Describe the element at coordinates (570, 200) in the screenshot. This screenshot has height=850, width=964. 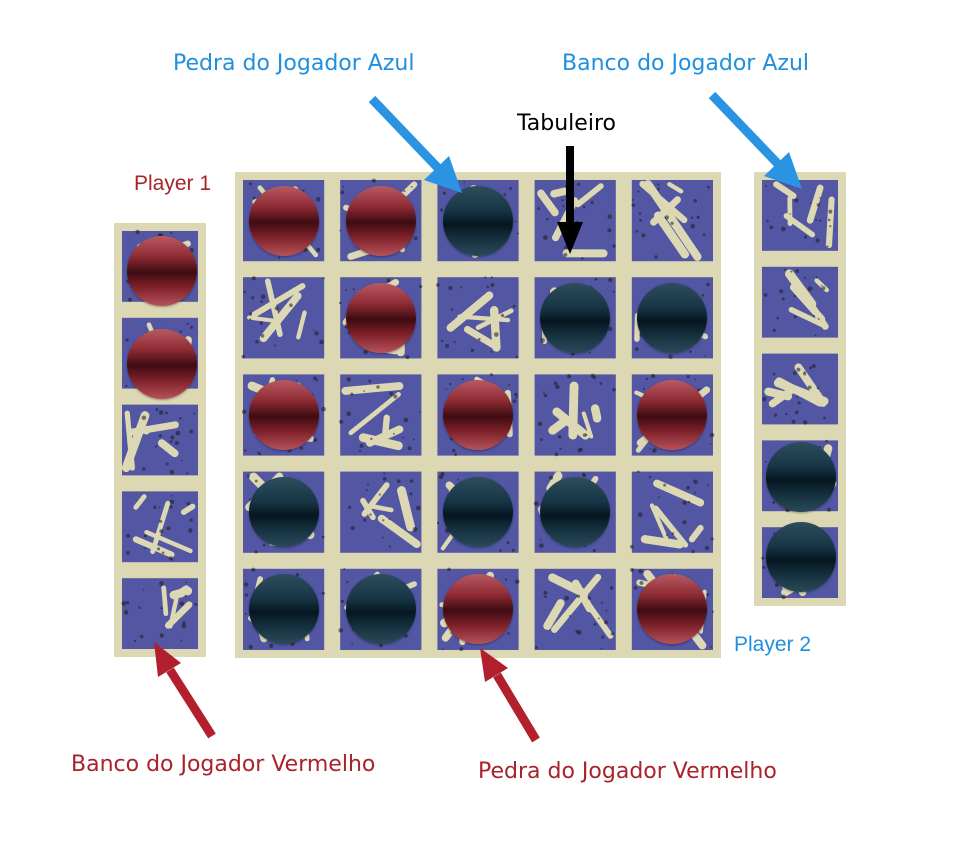
I see `arrow-board` at that location.